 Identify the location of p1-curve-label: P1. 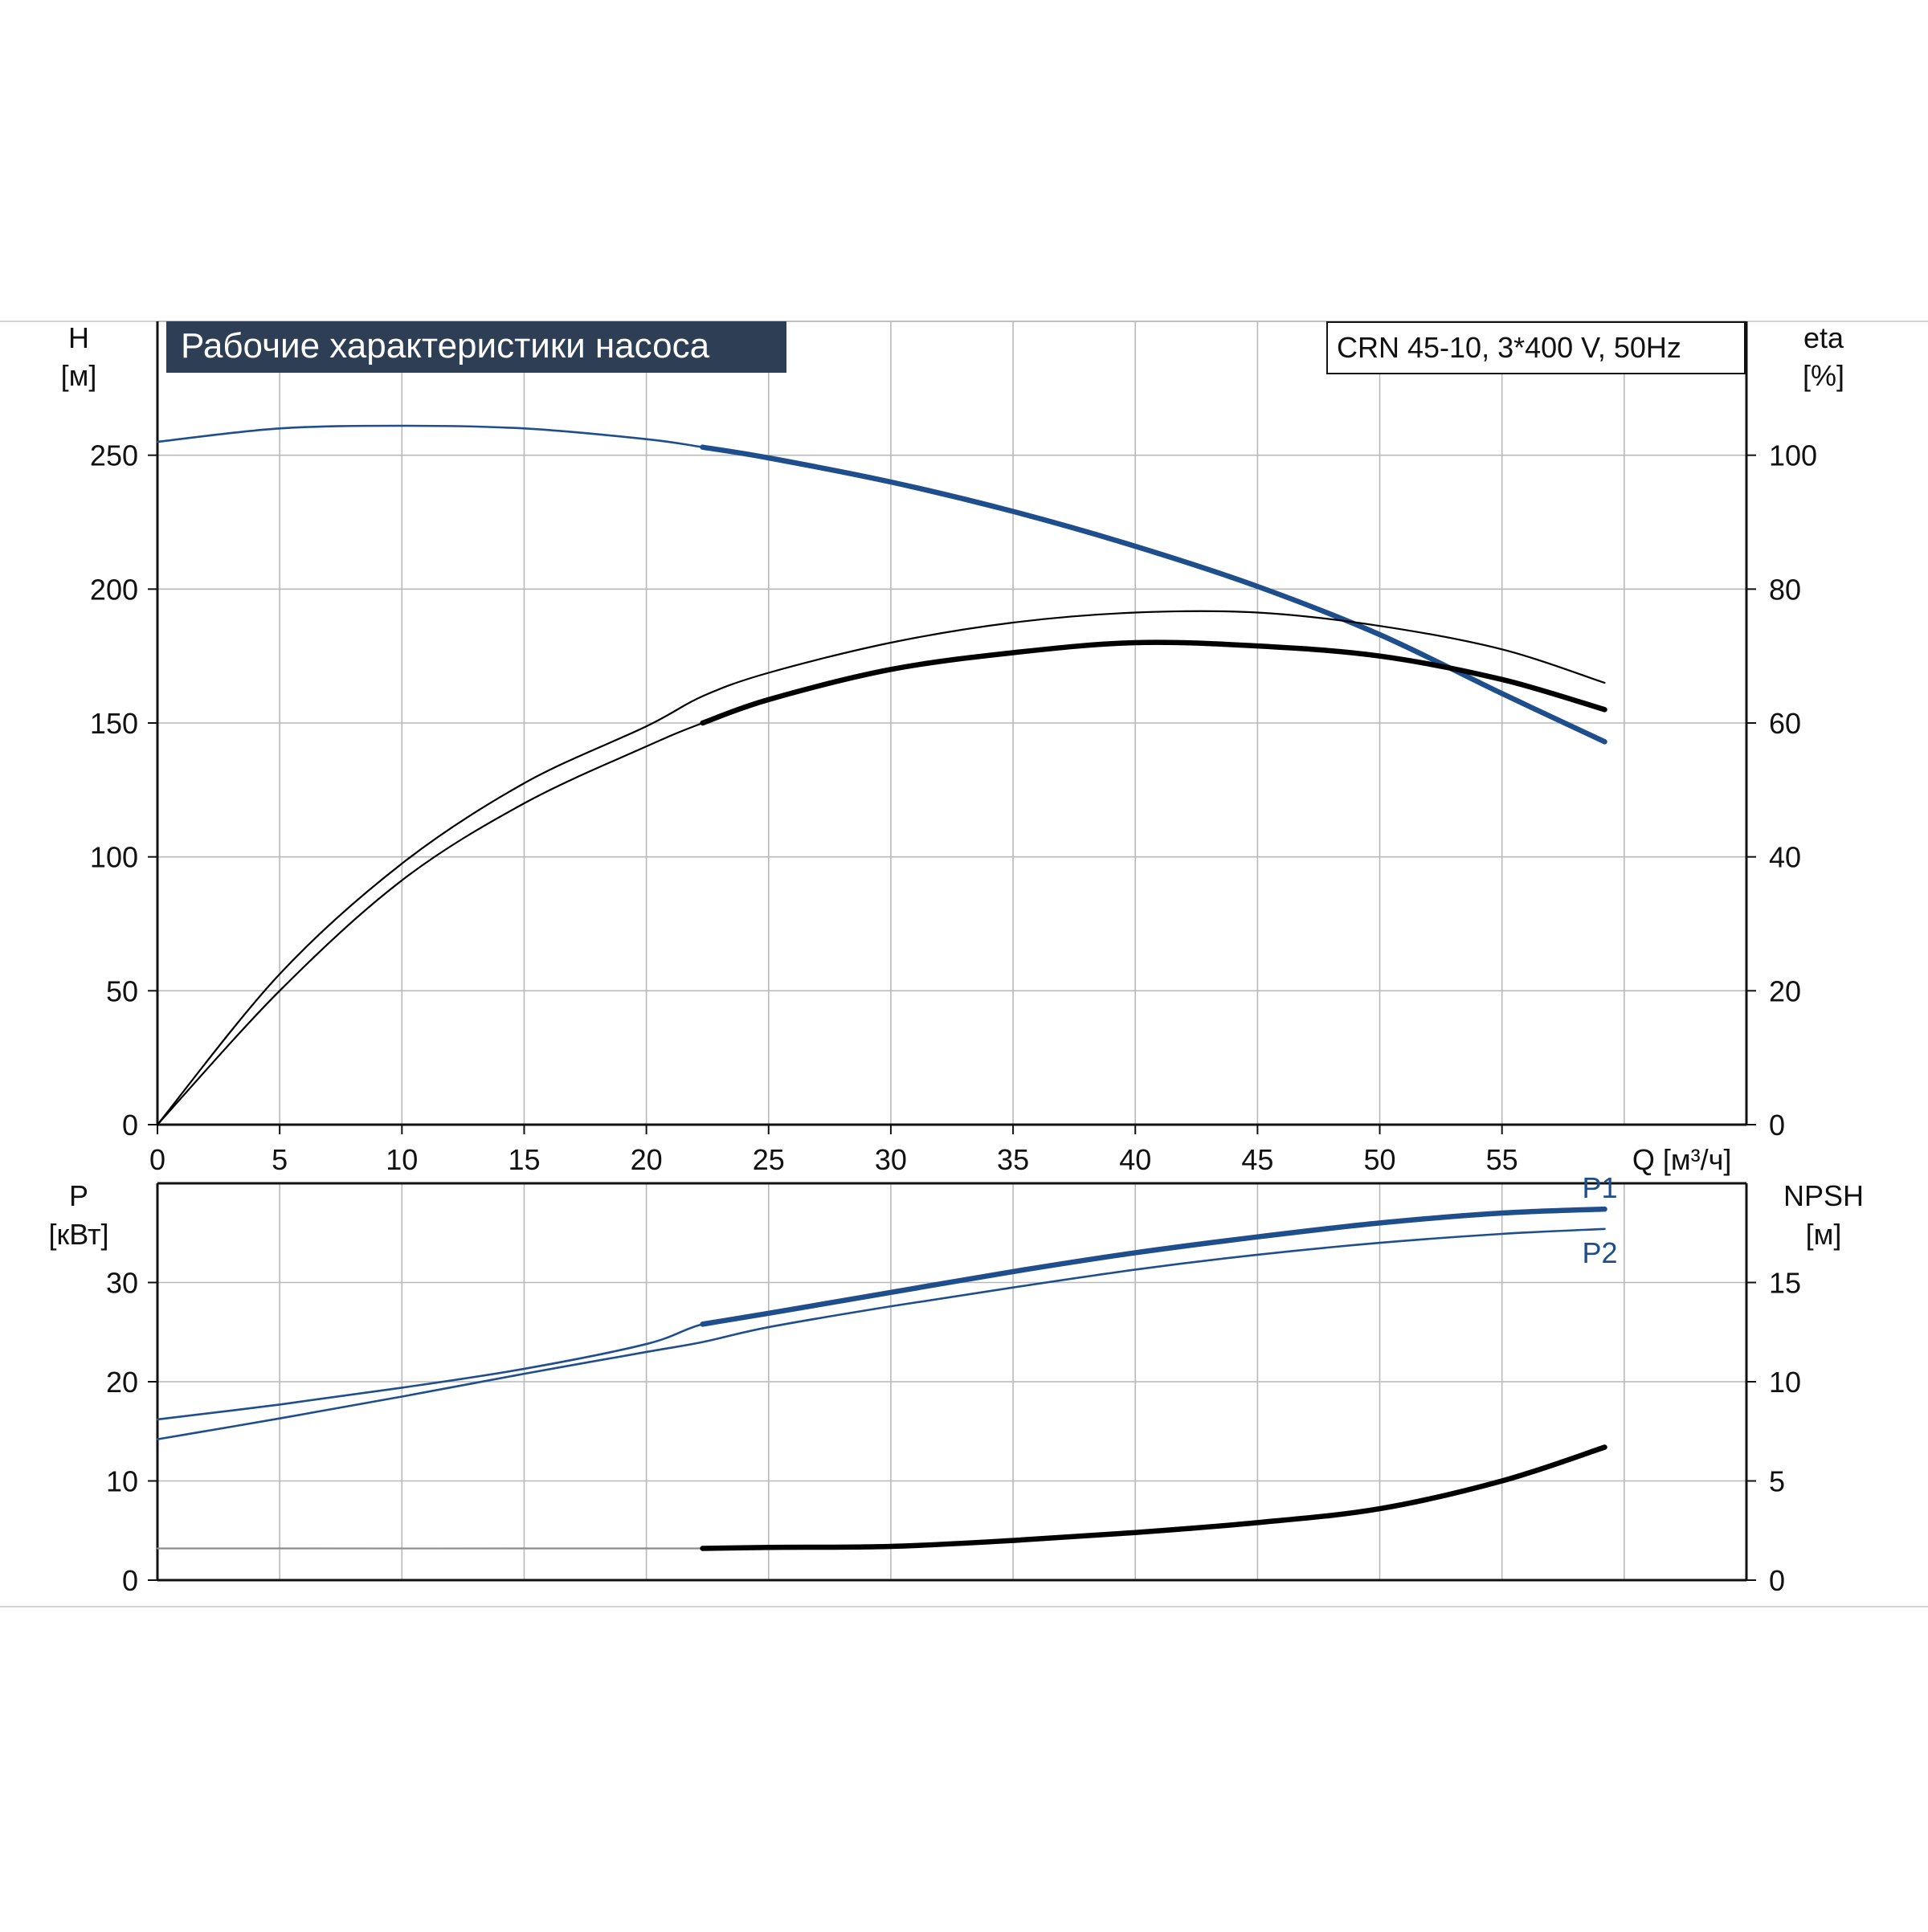
(1600, 1188).